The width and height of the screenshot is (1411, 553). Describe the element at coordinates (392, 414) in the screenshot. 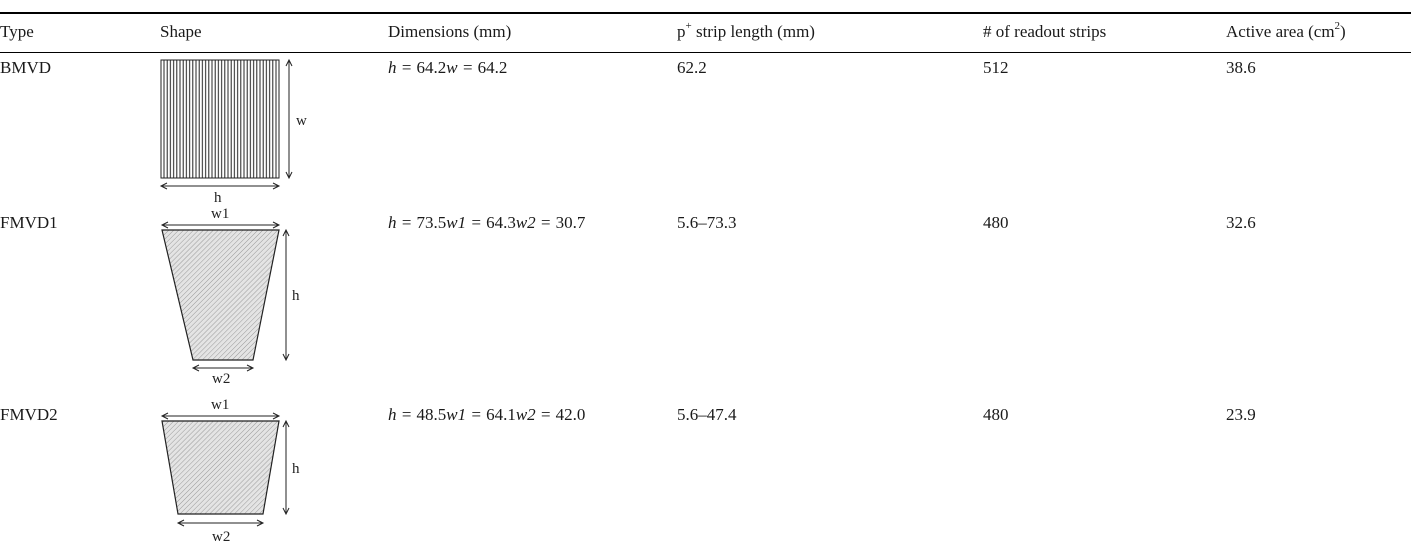

I see `fmvd2-dim-h-var: h` at that location.